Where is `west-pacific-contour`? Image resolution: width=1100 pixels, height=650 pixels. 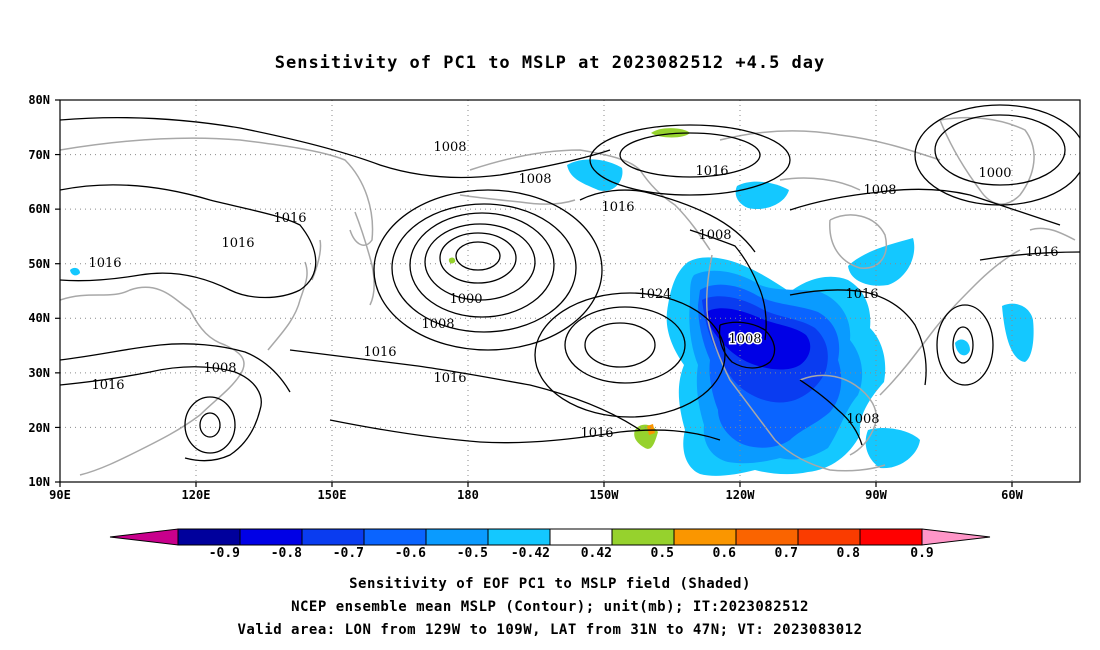 west-pacific-contour is located at coordinates (210, 425).